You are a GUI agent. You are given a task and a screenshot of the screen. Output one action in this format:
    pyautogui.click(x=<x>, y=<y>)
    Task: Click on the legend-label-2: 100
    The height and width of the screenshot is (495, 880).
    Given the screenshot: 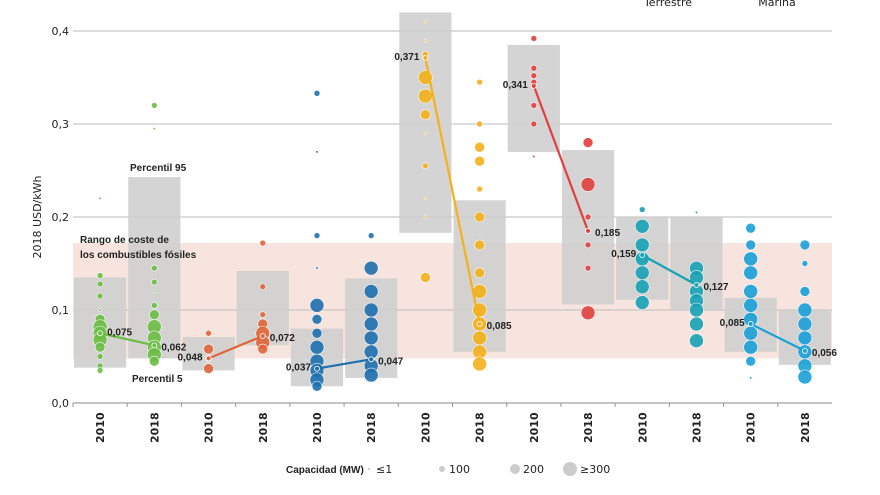 What is the action you would take?
    pyautogui.click(x=459, y=469)
    